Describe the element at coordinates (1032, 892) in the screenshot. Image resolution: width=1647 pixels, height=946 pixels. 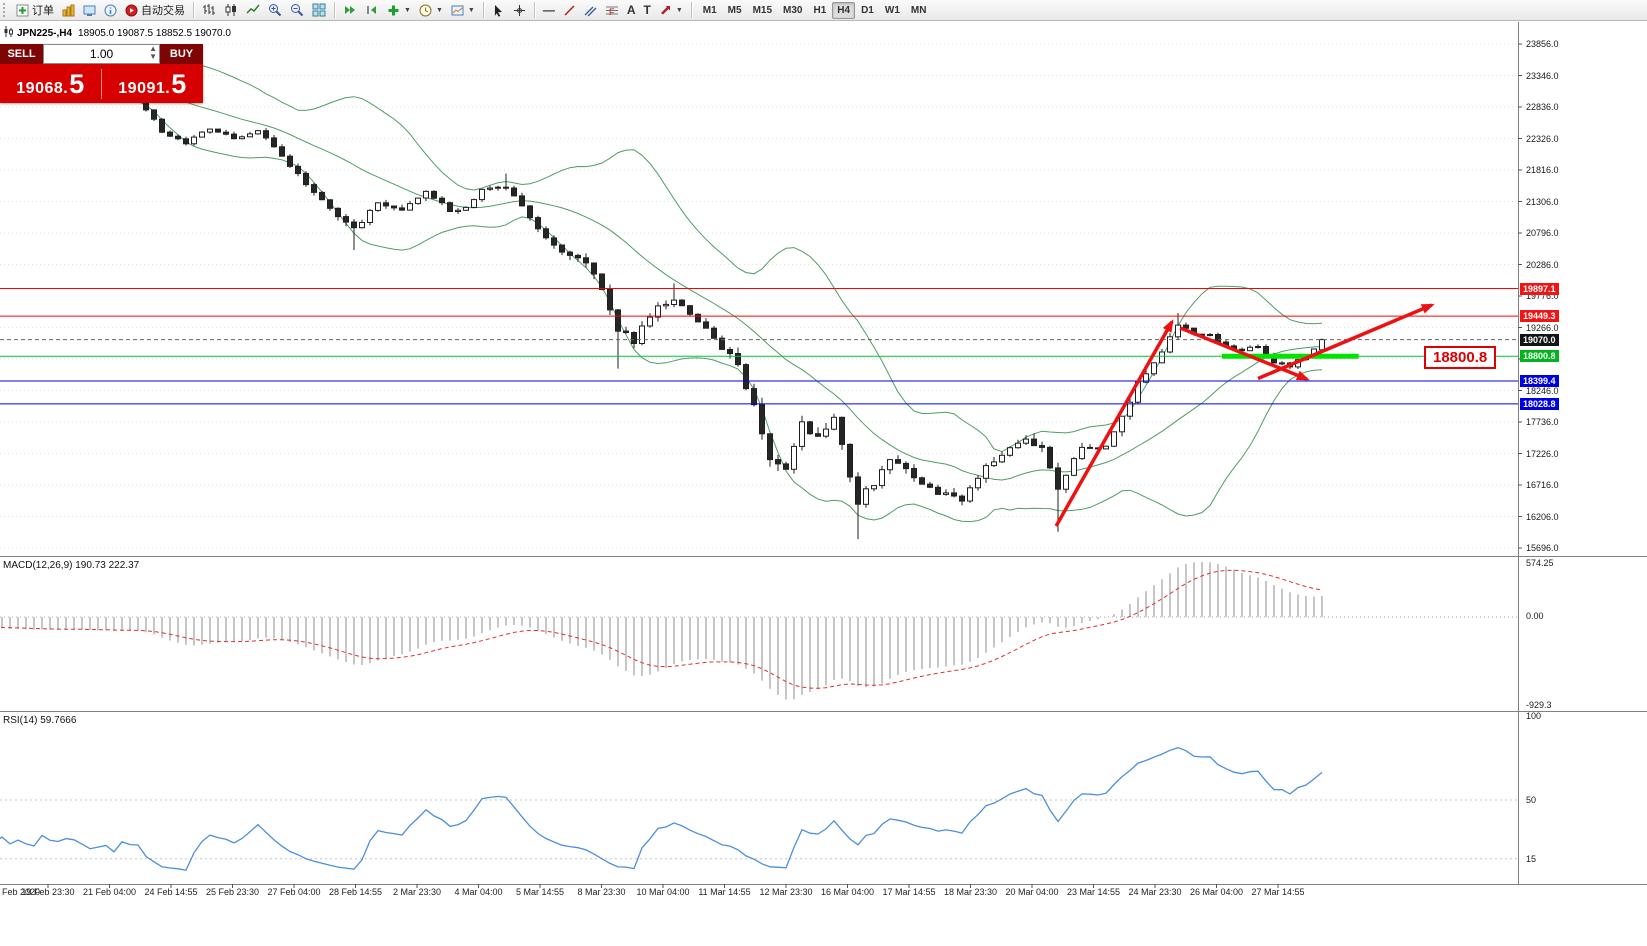
I see `time-tick-label: 20 Mar 04:00` at that location.